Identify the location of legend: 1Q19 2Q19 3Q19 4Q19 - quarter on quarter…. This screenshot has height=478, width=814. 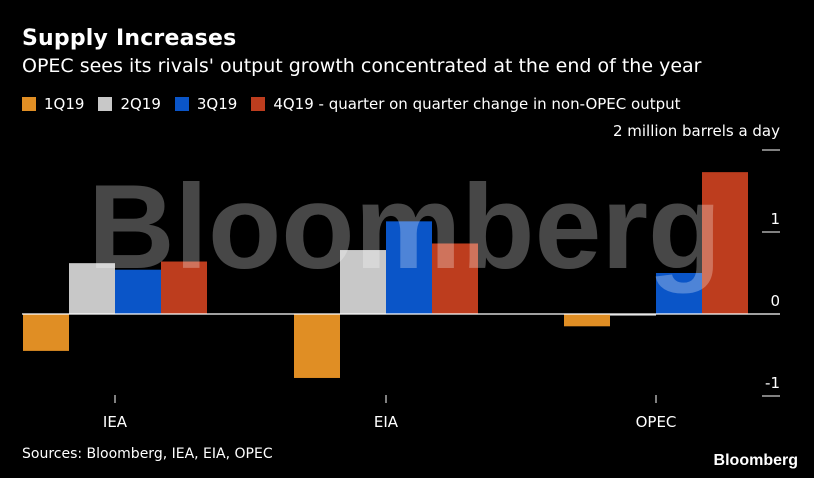
(358, 104).